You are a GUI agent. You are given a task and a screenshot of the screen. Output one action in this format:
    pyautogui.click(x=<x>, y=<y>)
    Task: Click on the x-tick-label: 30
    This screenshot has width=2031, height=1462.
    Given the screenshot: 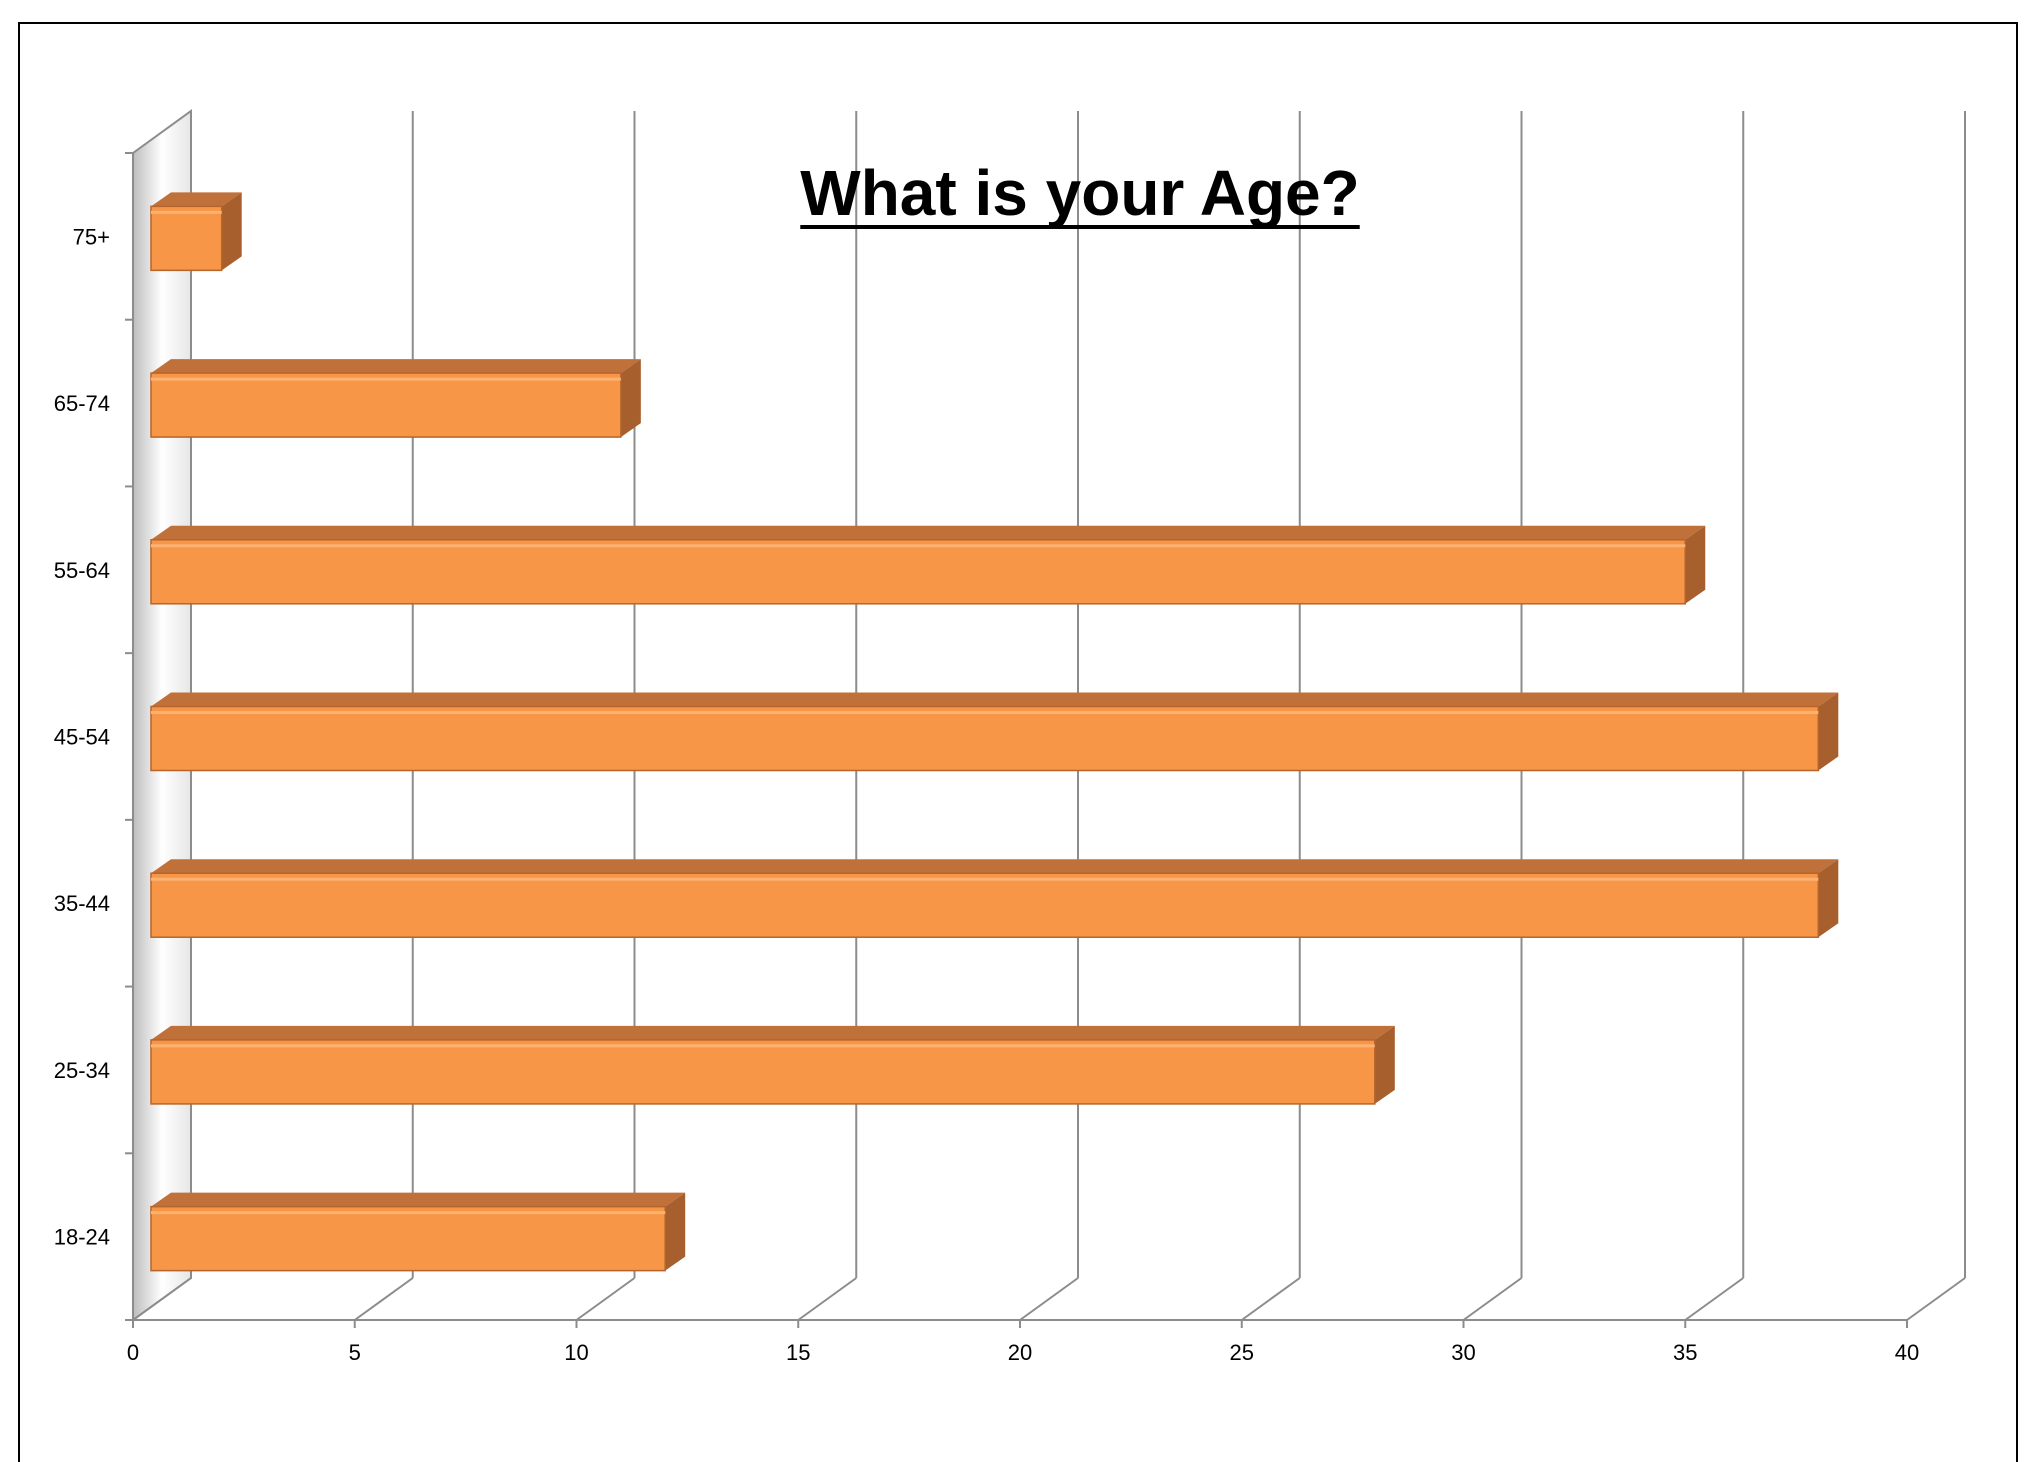 What is the action you would take?
    pyautogui.click(x=1463, y=1352)
    